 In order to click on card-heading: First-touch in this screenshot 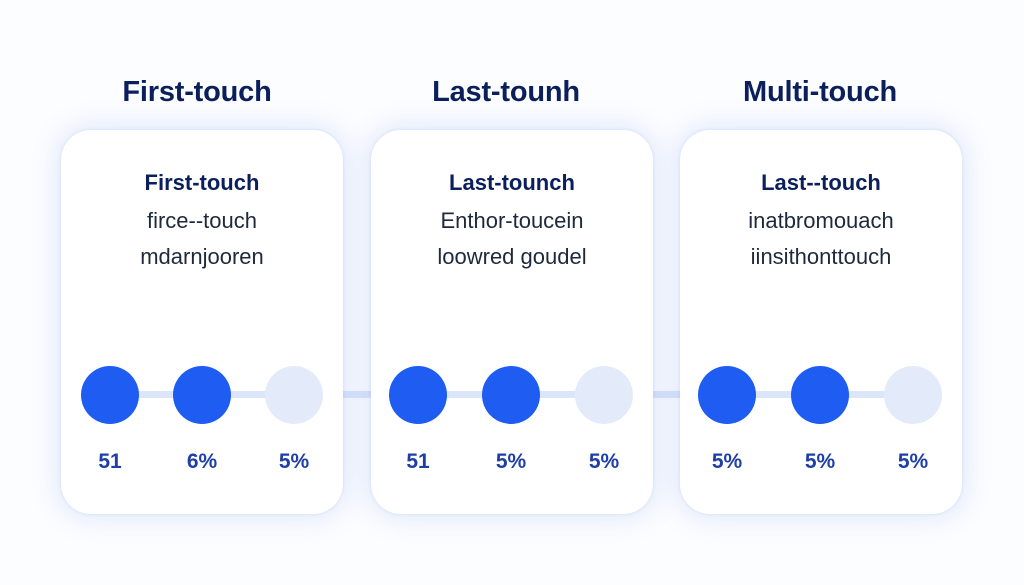, I will do `click(202, 182)`.